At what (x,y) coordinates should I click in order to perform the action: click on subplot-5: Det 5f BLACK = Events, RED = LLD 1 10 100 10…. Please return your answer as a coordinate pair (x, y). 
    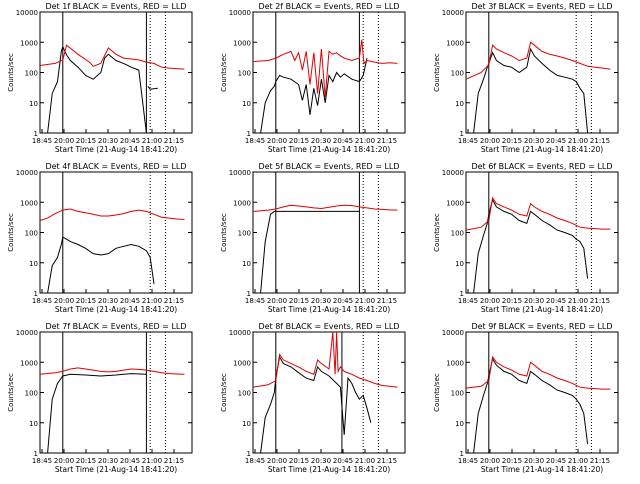
    Looking at the image, I should click on (313, 238).